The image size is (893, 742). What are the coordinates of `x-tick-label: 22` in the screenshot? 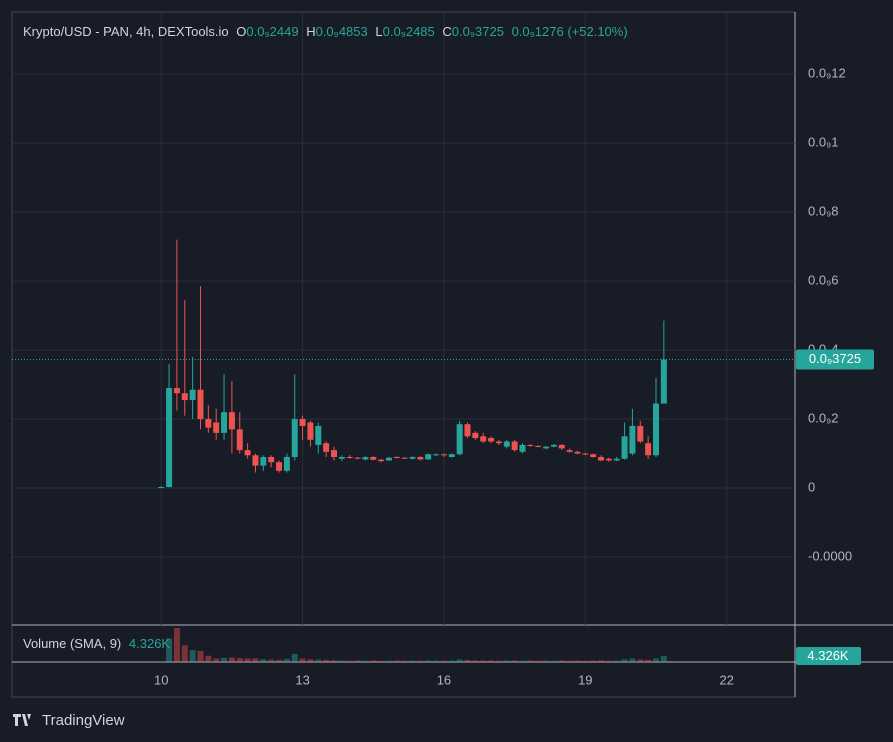 It's located at (726, 679).